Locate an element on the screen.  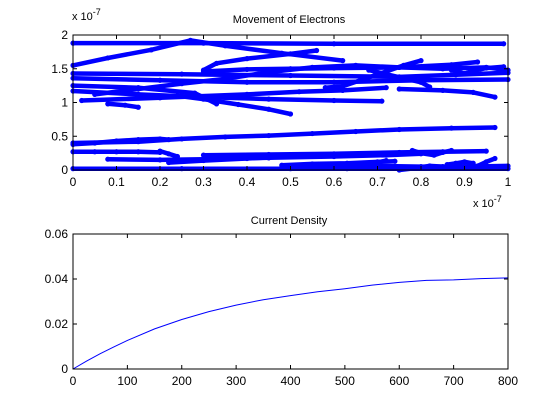
electron-plot-y-tick-label: 2 is located at coordinates (64, 35).